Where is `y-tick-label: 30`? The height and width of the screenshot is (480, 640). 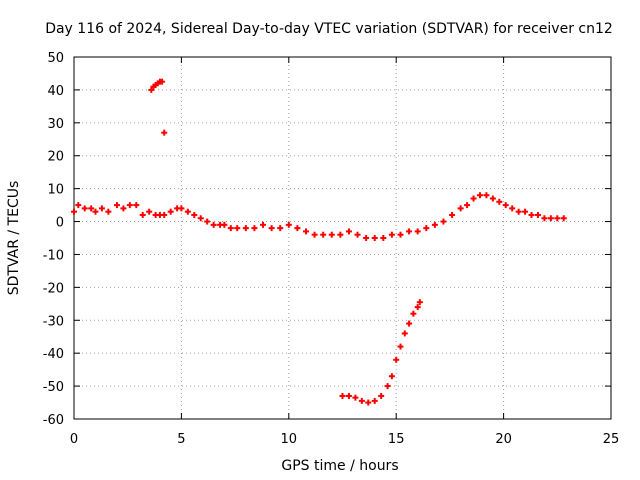 y-tick-label: 30 is located at coordinates (55, 124).